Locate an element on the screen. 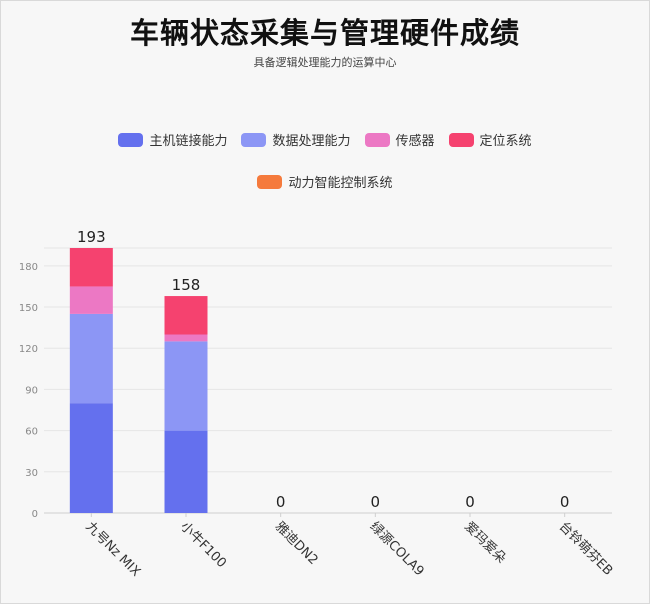 This screenshot has width=650, height=604. x-category-label: 雅迪DN2 is located at coordinates (296, 543).